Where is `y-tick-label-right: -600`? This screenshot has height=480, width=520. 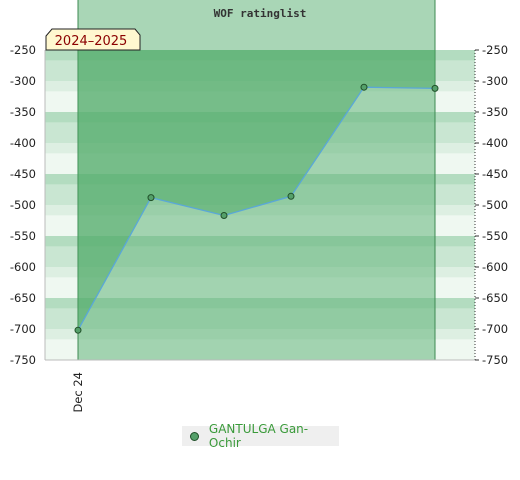 y-tick-label-right: -600 is located at coordinates (495, 267).